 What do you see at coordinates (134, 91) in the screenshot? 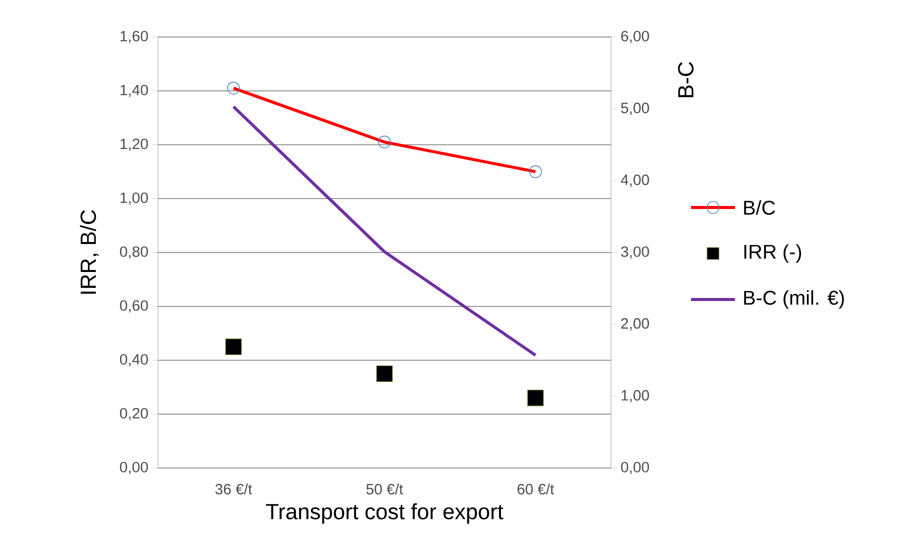
I see `y-tick-label: 1,40` at bounding box center [134, 91].